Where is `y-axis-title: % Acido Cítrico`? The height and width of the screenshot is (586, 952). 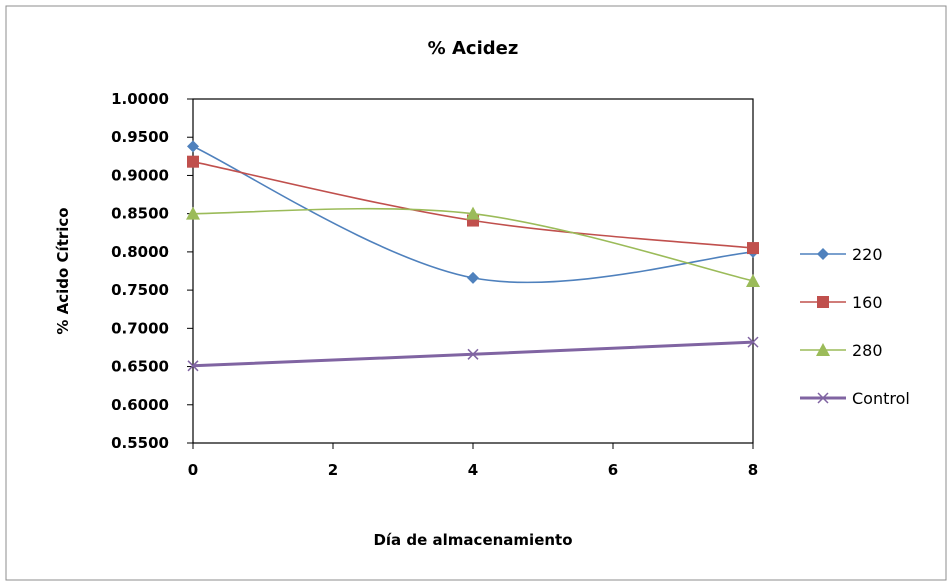
y-axis-title: % Acido Cítrico is located at coordinates (63, 270).